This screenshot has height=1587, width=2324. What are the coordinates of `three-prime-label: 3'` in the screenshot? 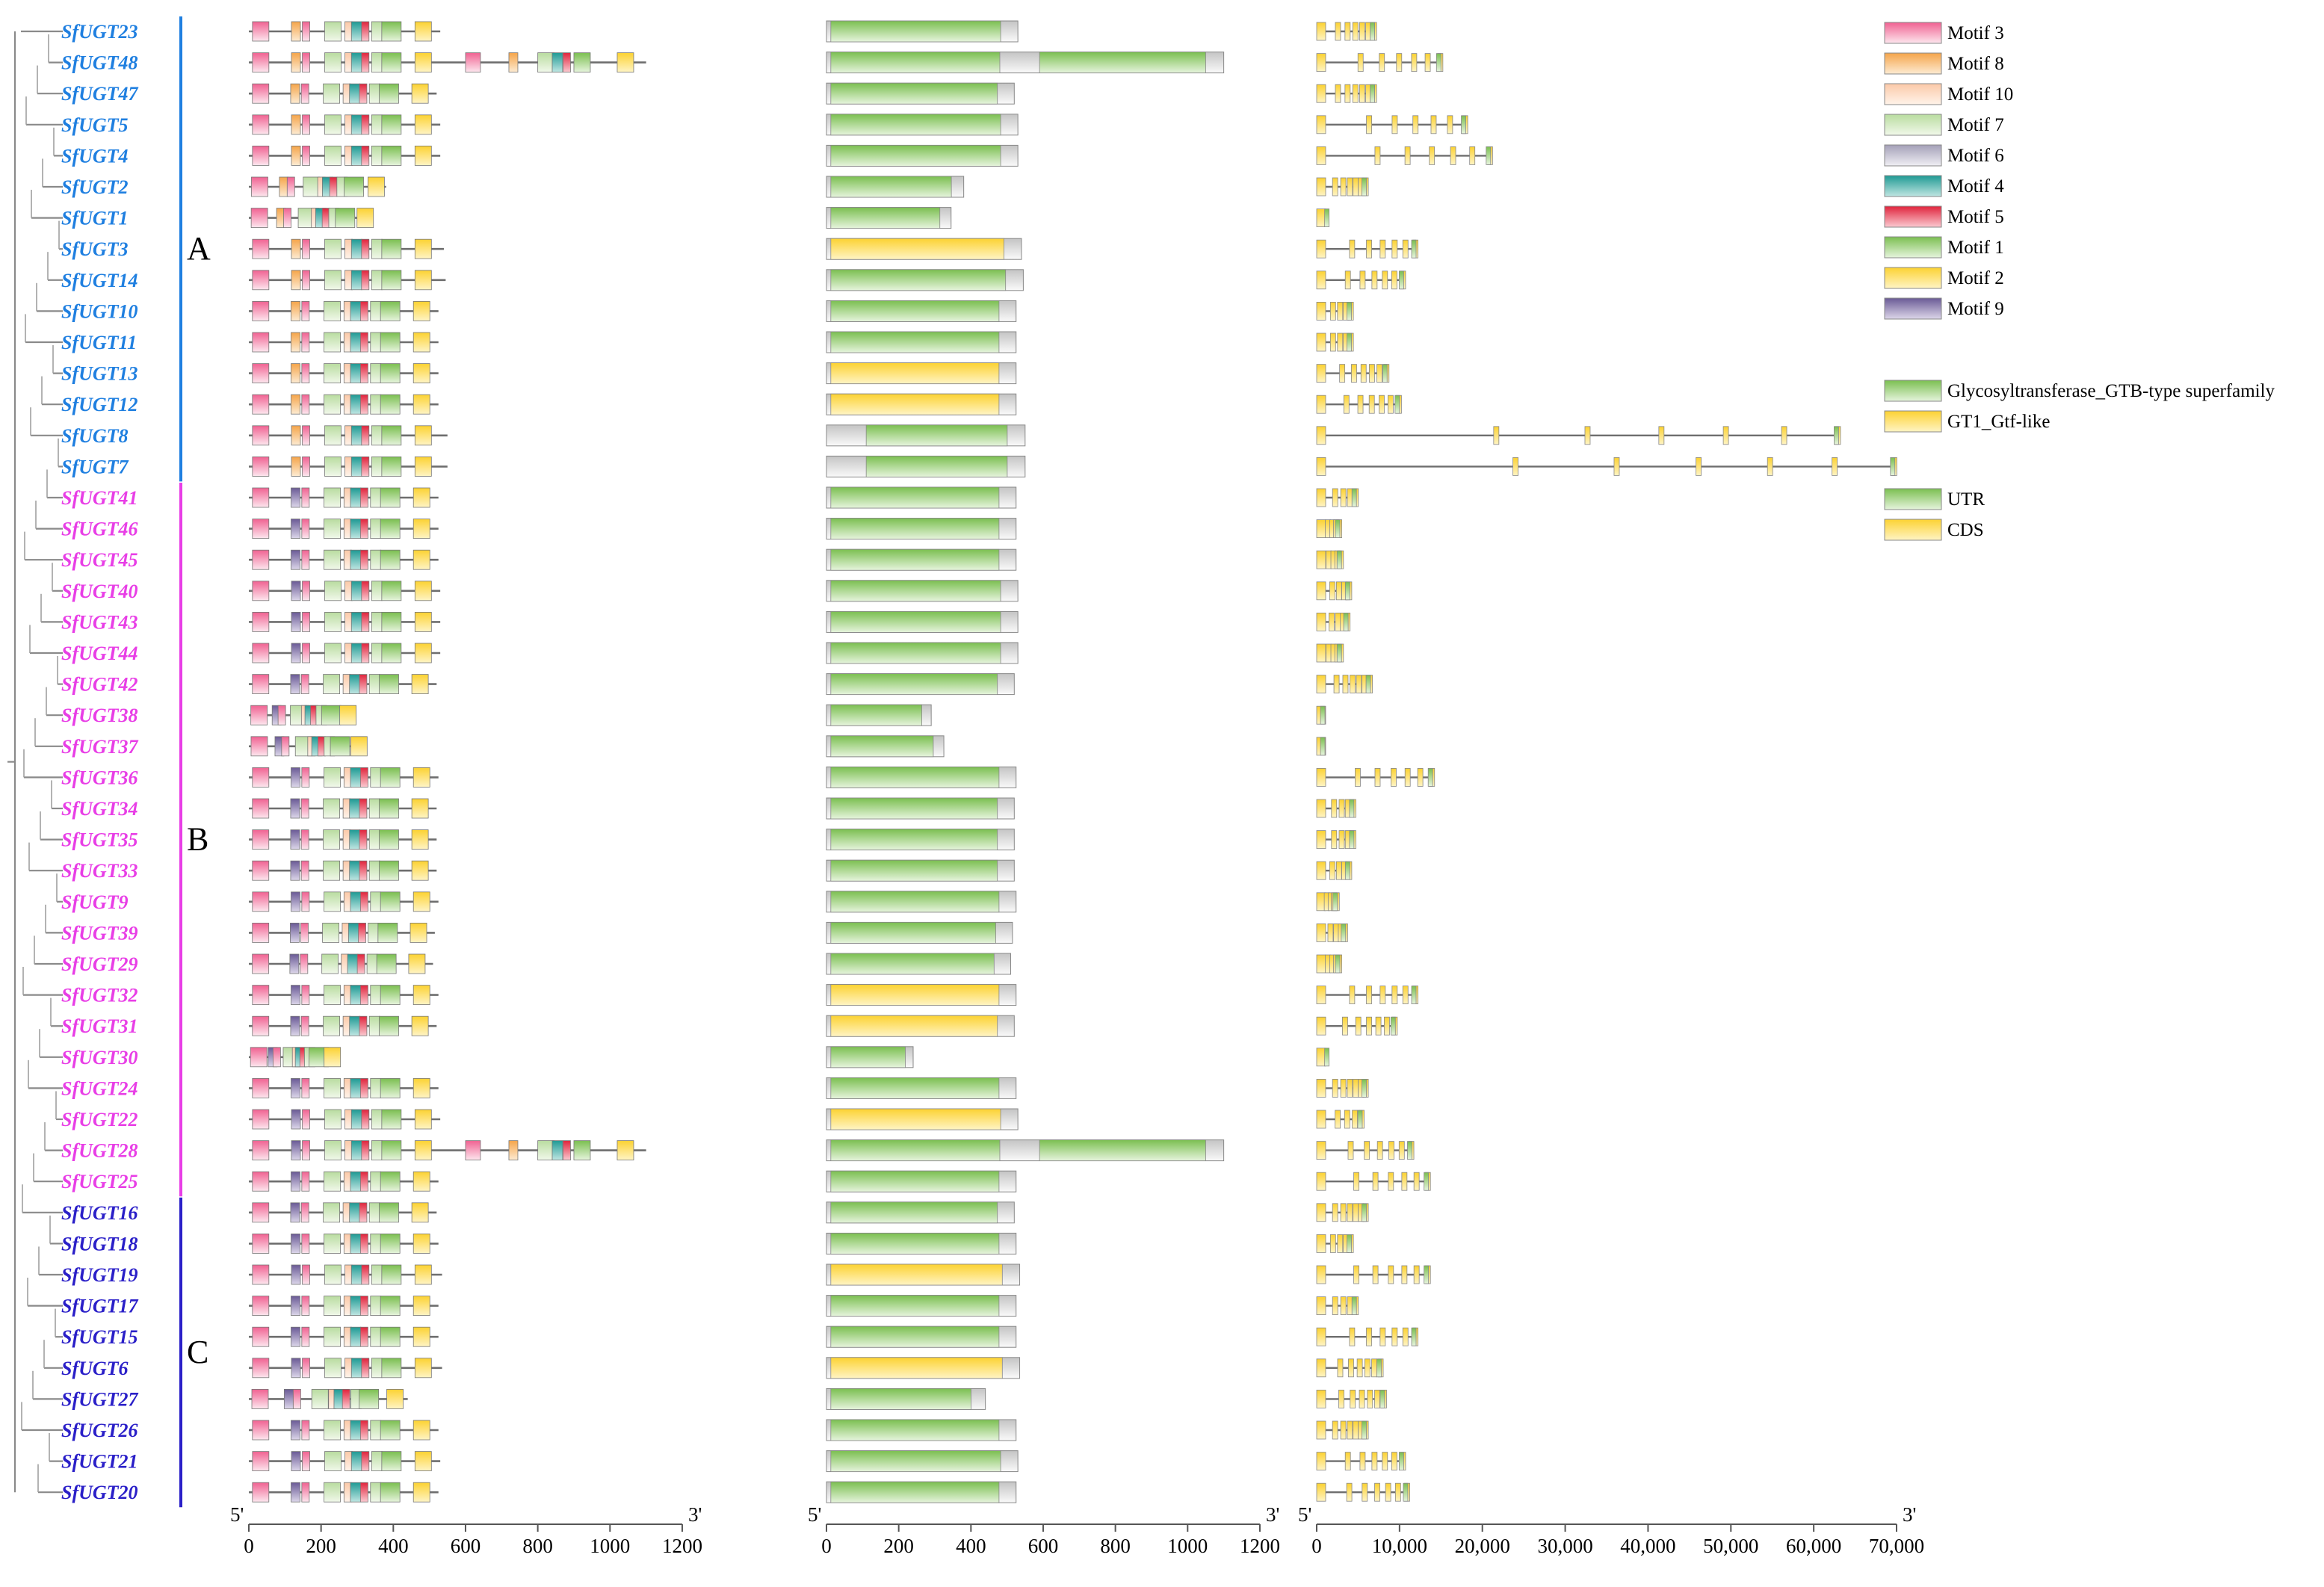 It's located at (695, 1514).